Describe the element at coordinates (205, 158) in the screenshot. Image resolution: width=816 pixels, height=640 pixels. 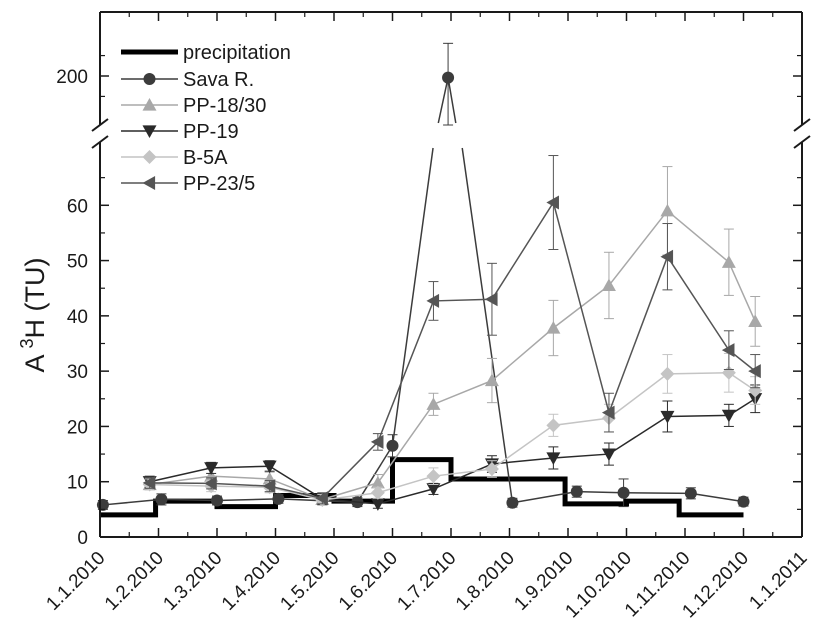
I see `legend-label-b-5a: B-5A` at that location.